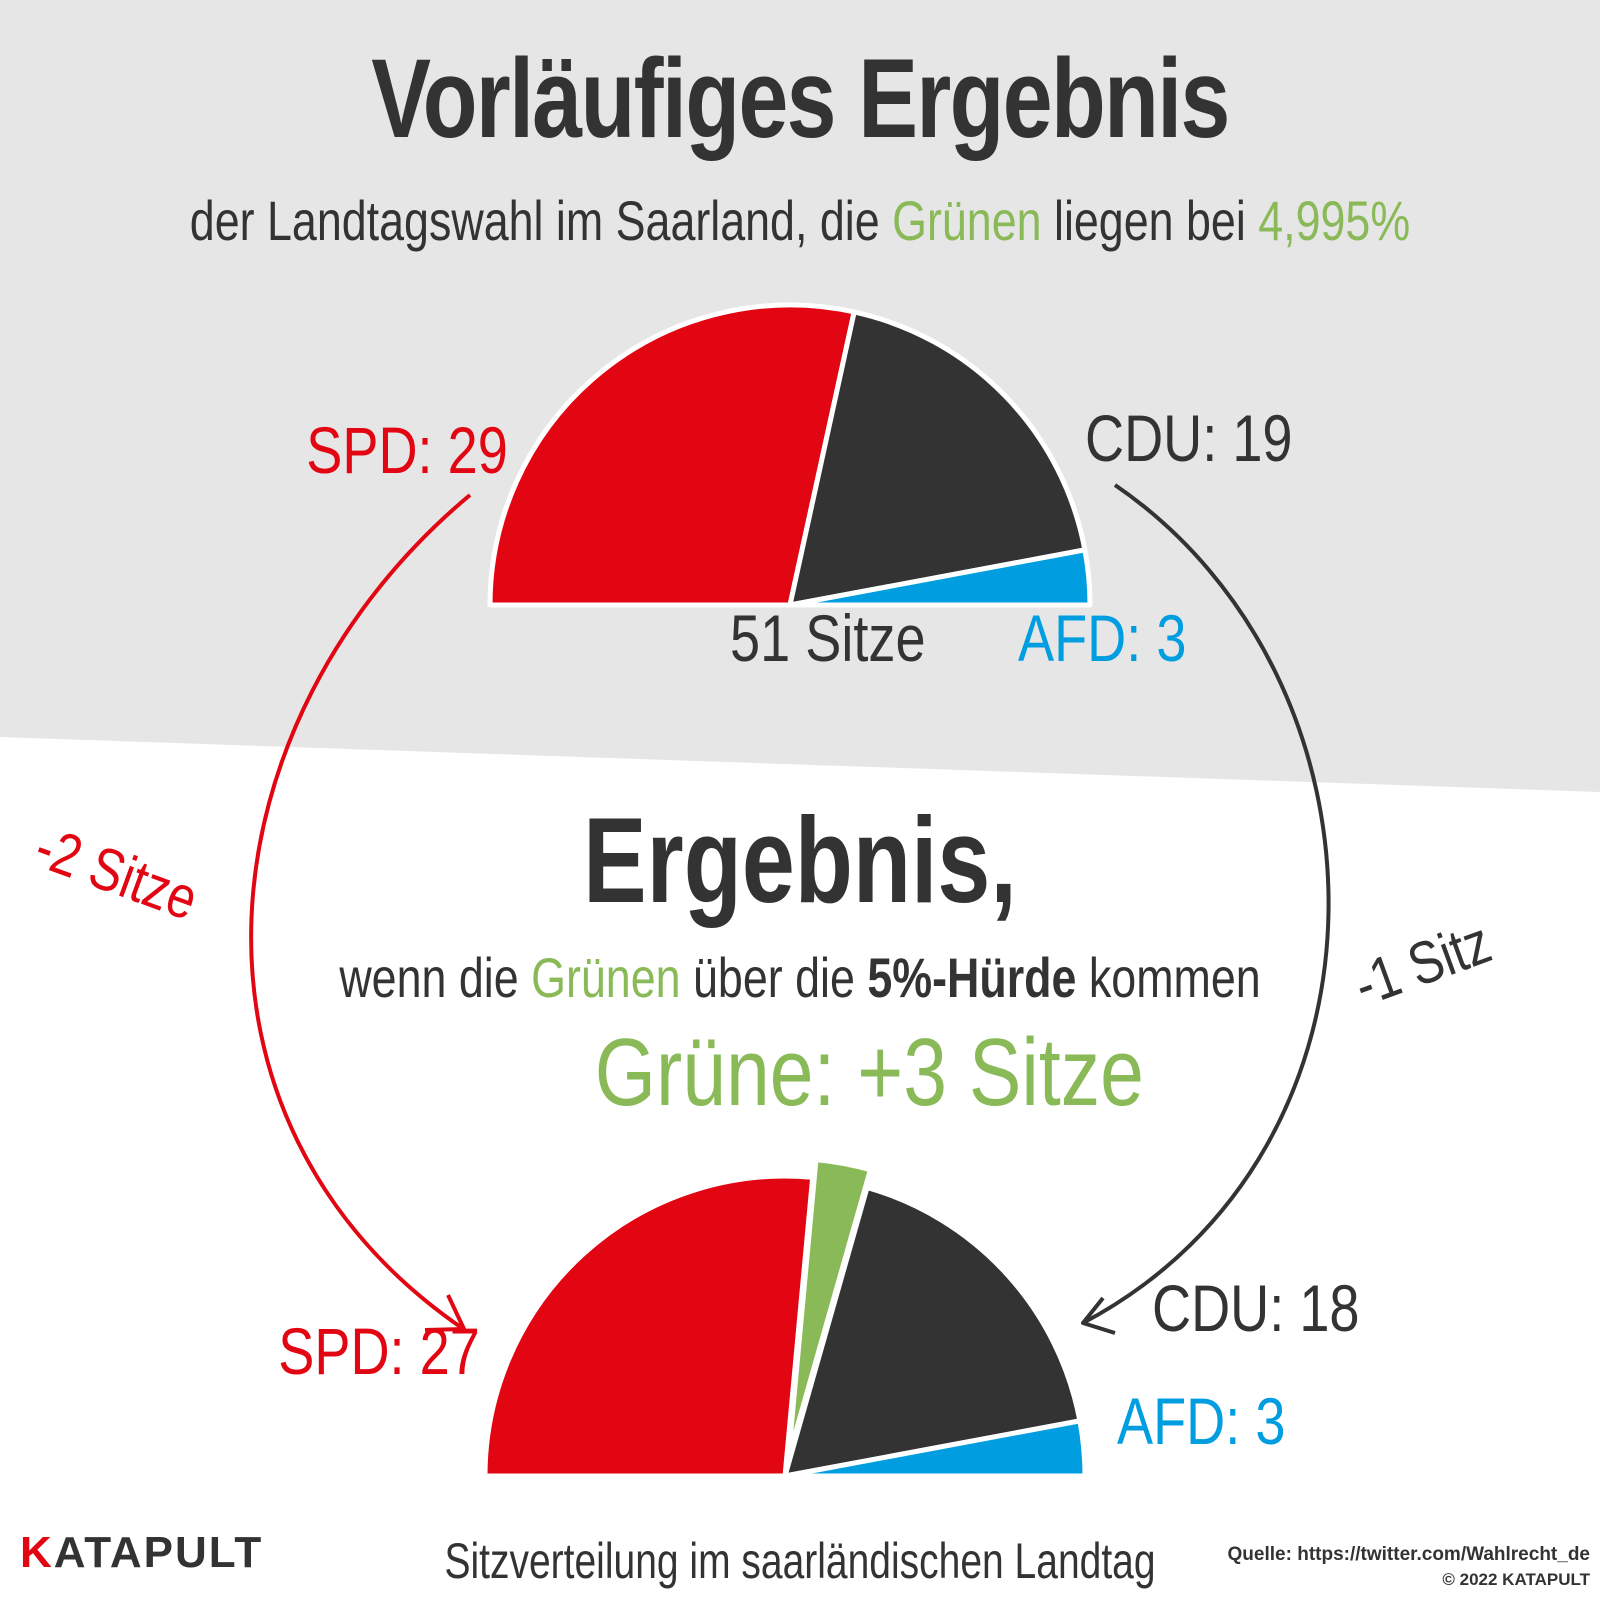  I want to click on seat-chart-hypothetical, so click(785, 1318).